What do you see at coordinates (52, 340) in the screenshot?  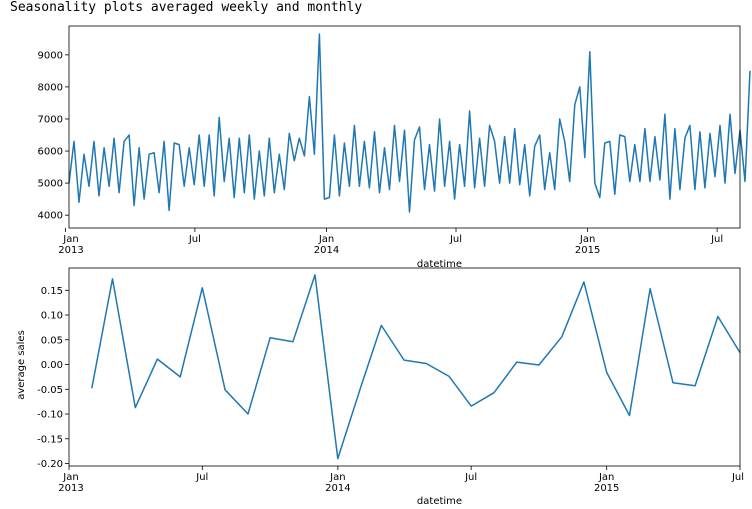 I see `y-tick-label: 0.05` at bounding box center [52, 340].